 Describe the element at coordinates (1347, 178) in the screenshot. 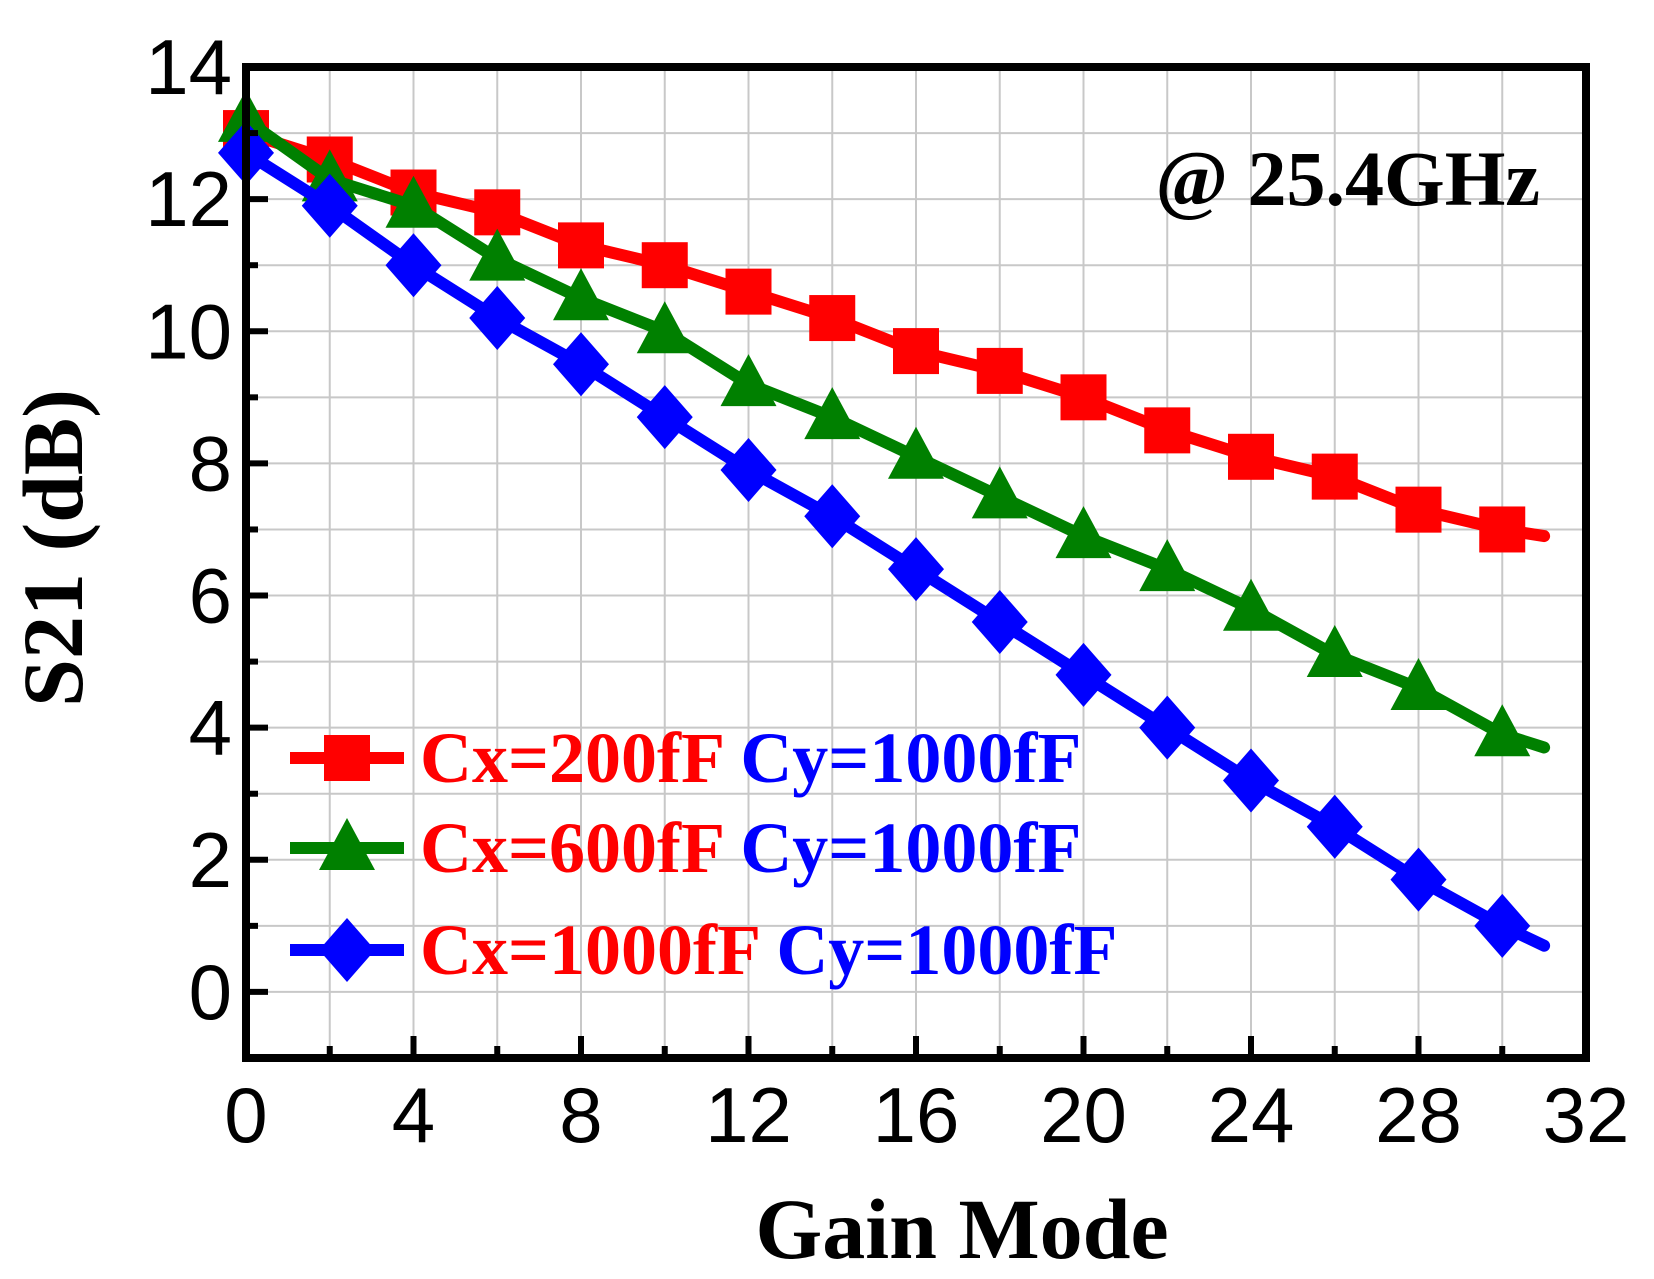

I see `frequency-annotation: @ 25.4GHz` at that location.